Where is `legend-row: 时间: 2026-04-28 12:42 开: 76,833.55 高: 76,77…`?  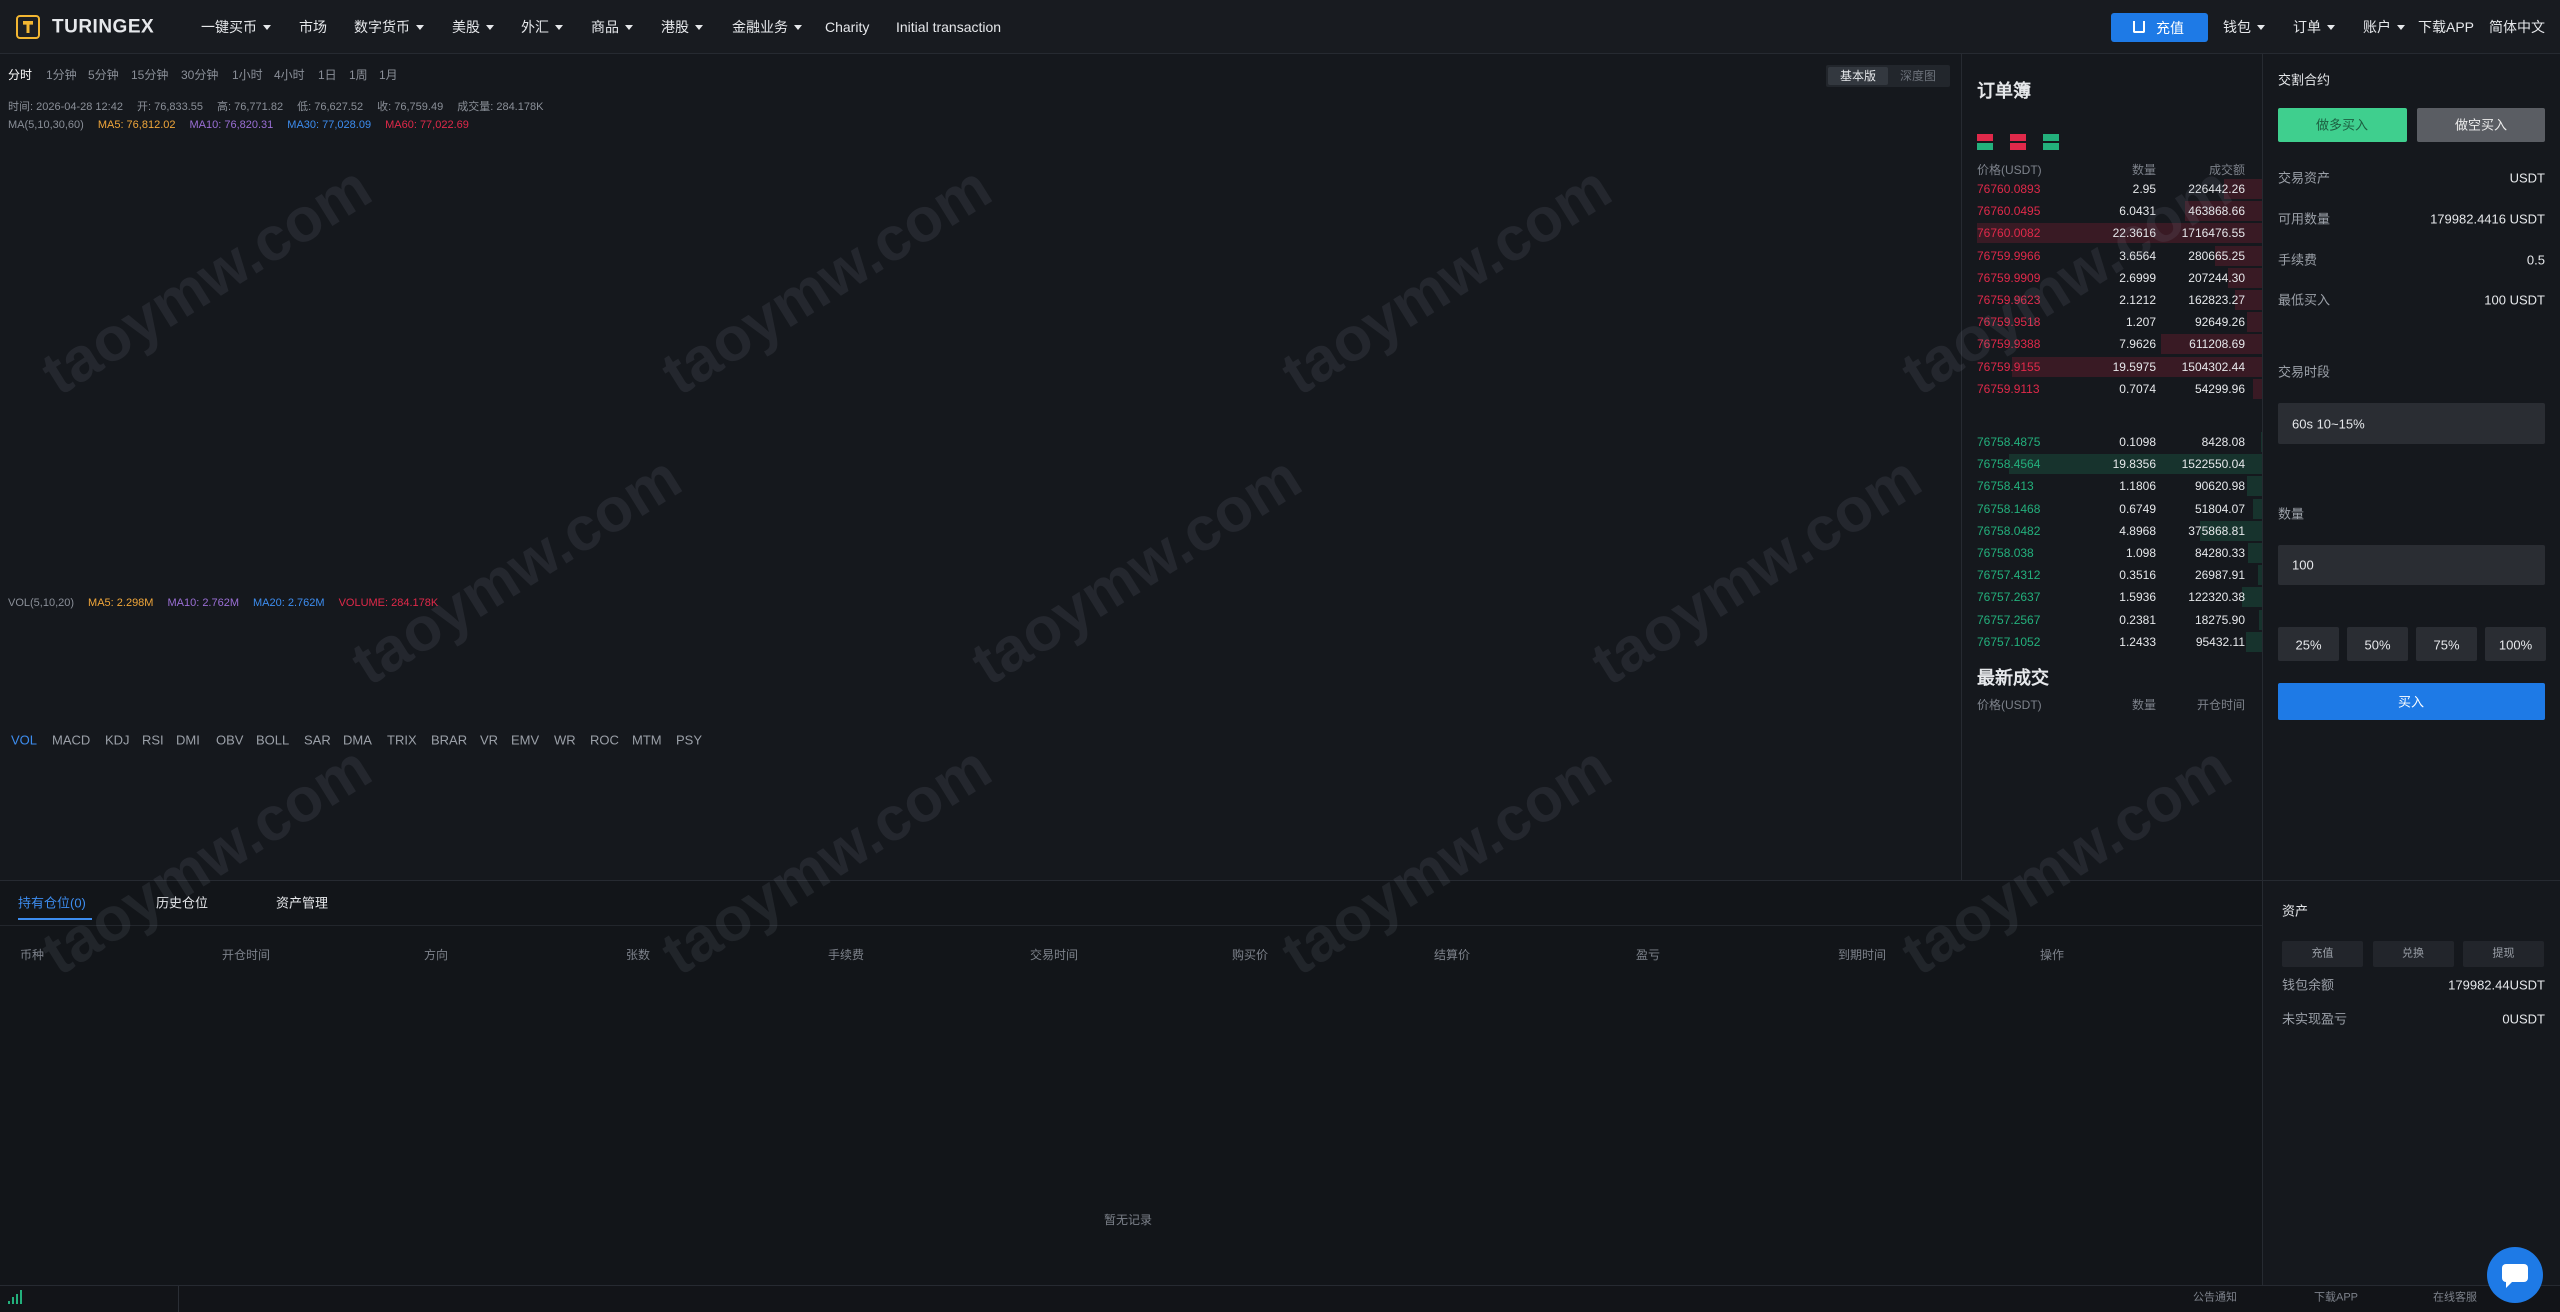 legend-row: 时间: 2026-04-28 12:42 开: 76,833.55 高: 76,77… is located at coordinates (758, 106).